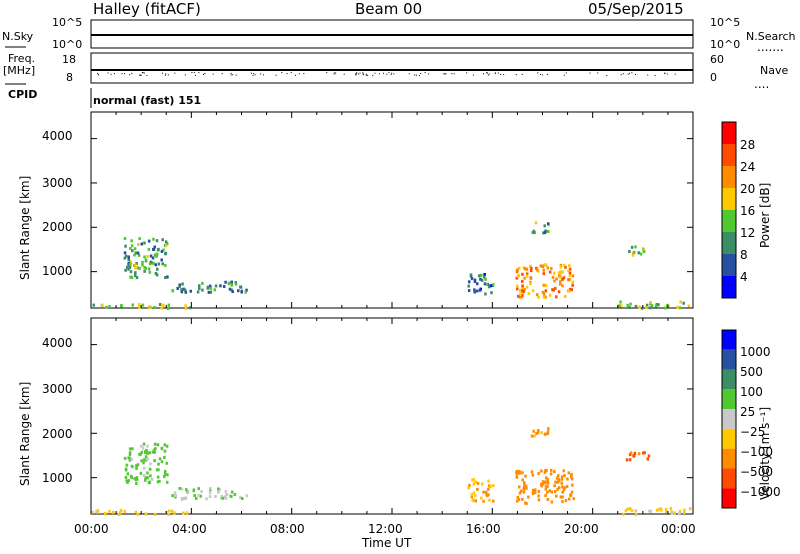  What do you see at coordinates (67, 44) in the screenshot?
I see `nsky-tick-low: 10^0` at bounding box center [67, 44].